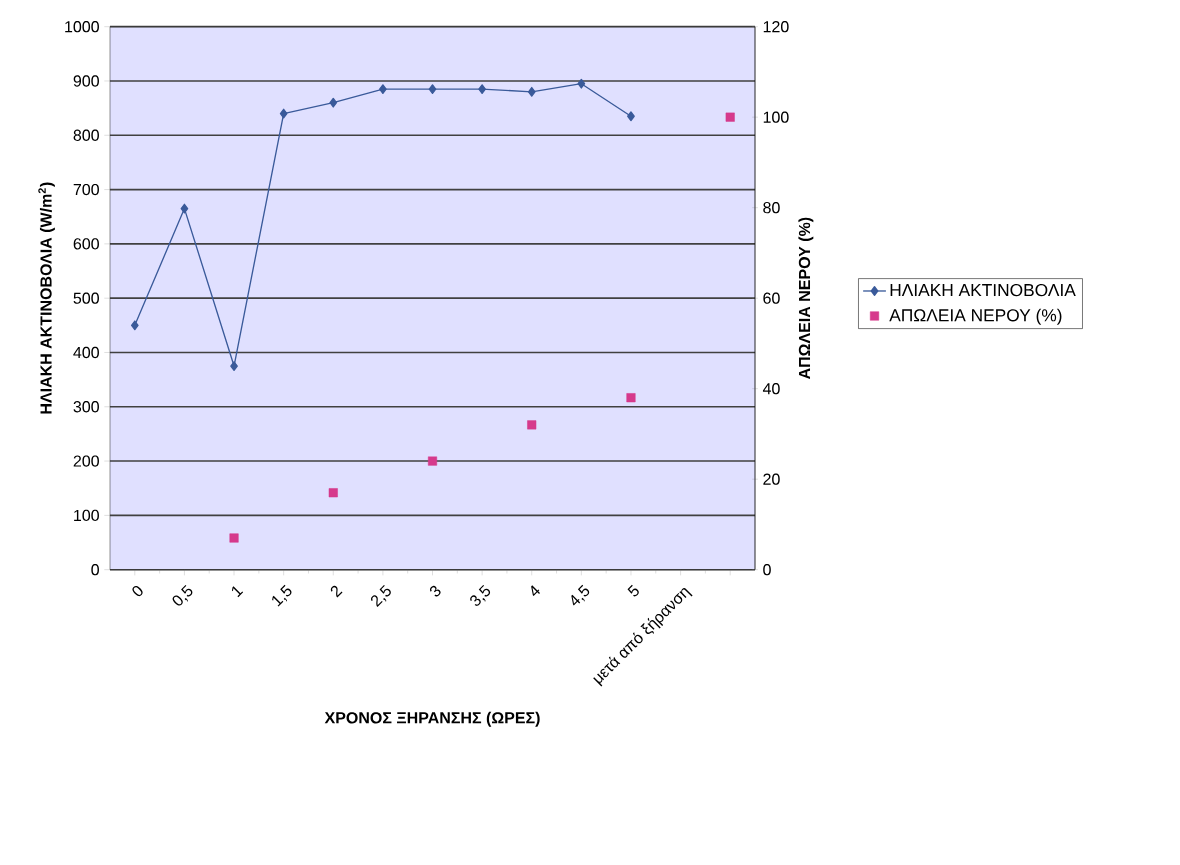 This screenshot has height=865, width=1180. Describe the element at coordinates (86, 135) in the screenshot. I see `y-tick-label: 800` at that location.